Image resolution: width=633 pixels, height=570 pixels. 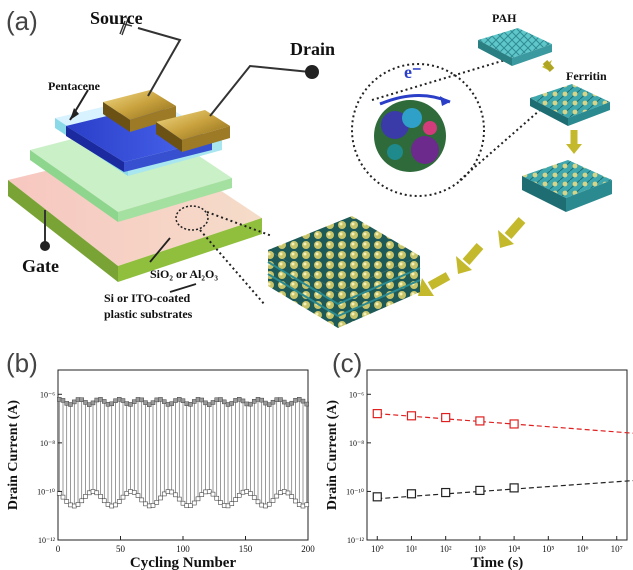 I want to click on panel-b-label: (b), so click(x=22, y=363).